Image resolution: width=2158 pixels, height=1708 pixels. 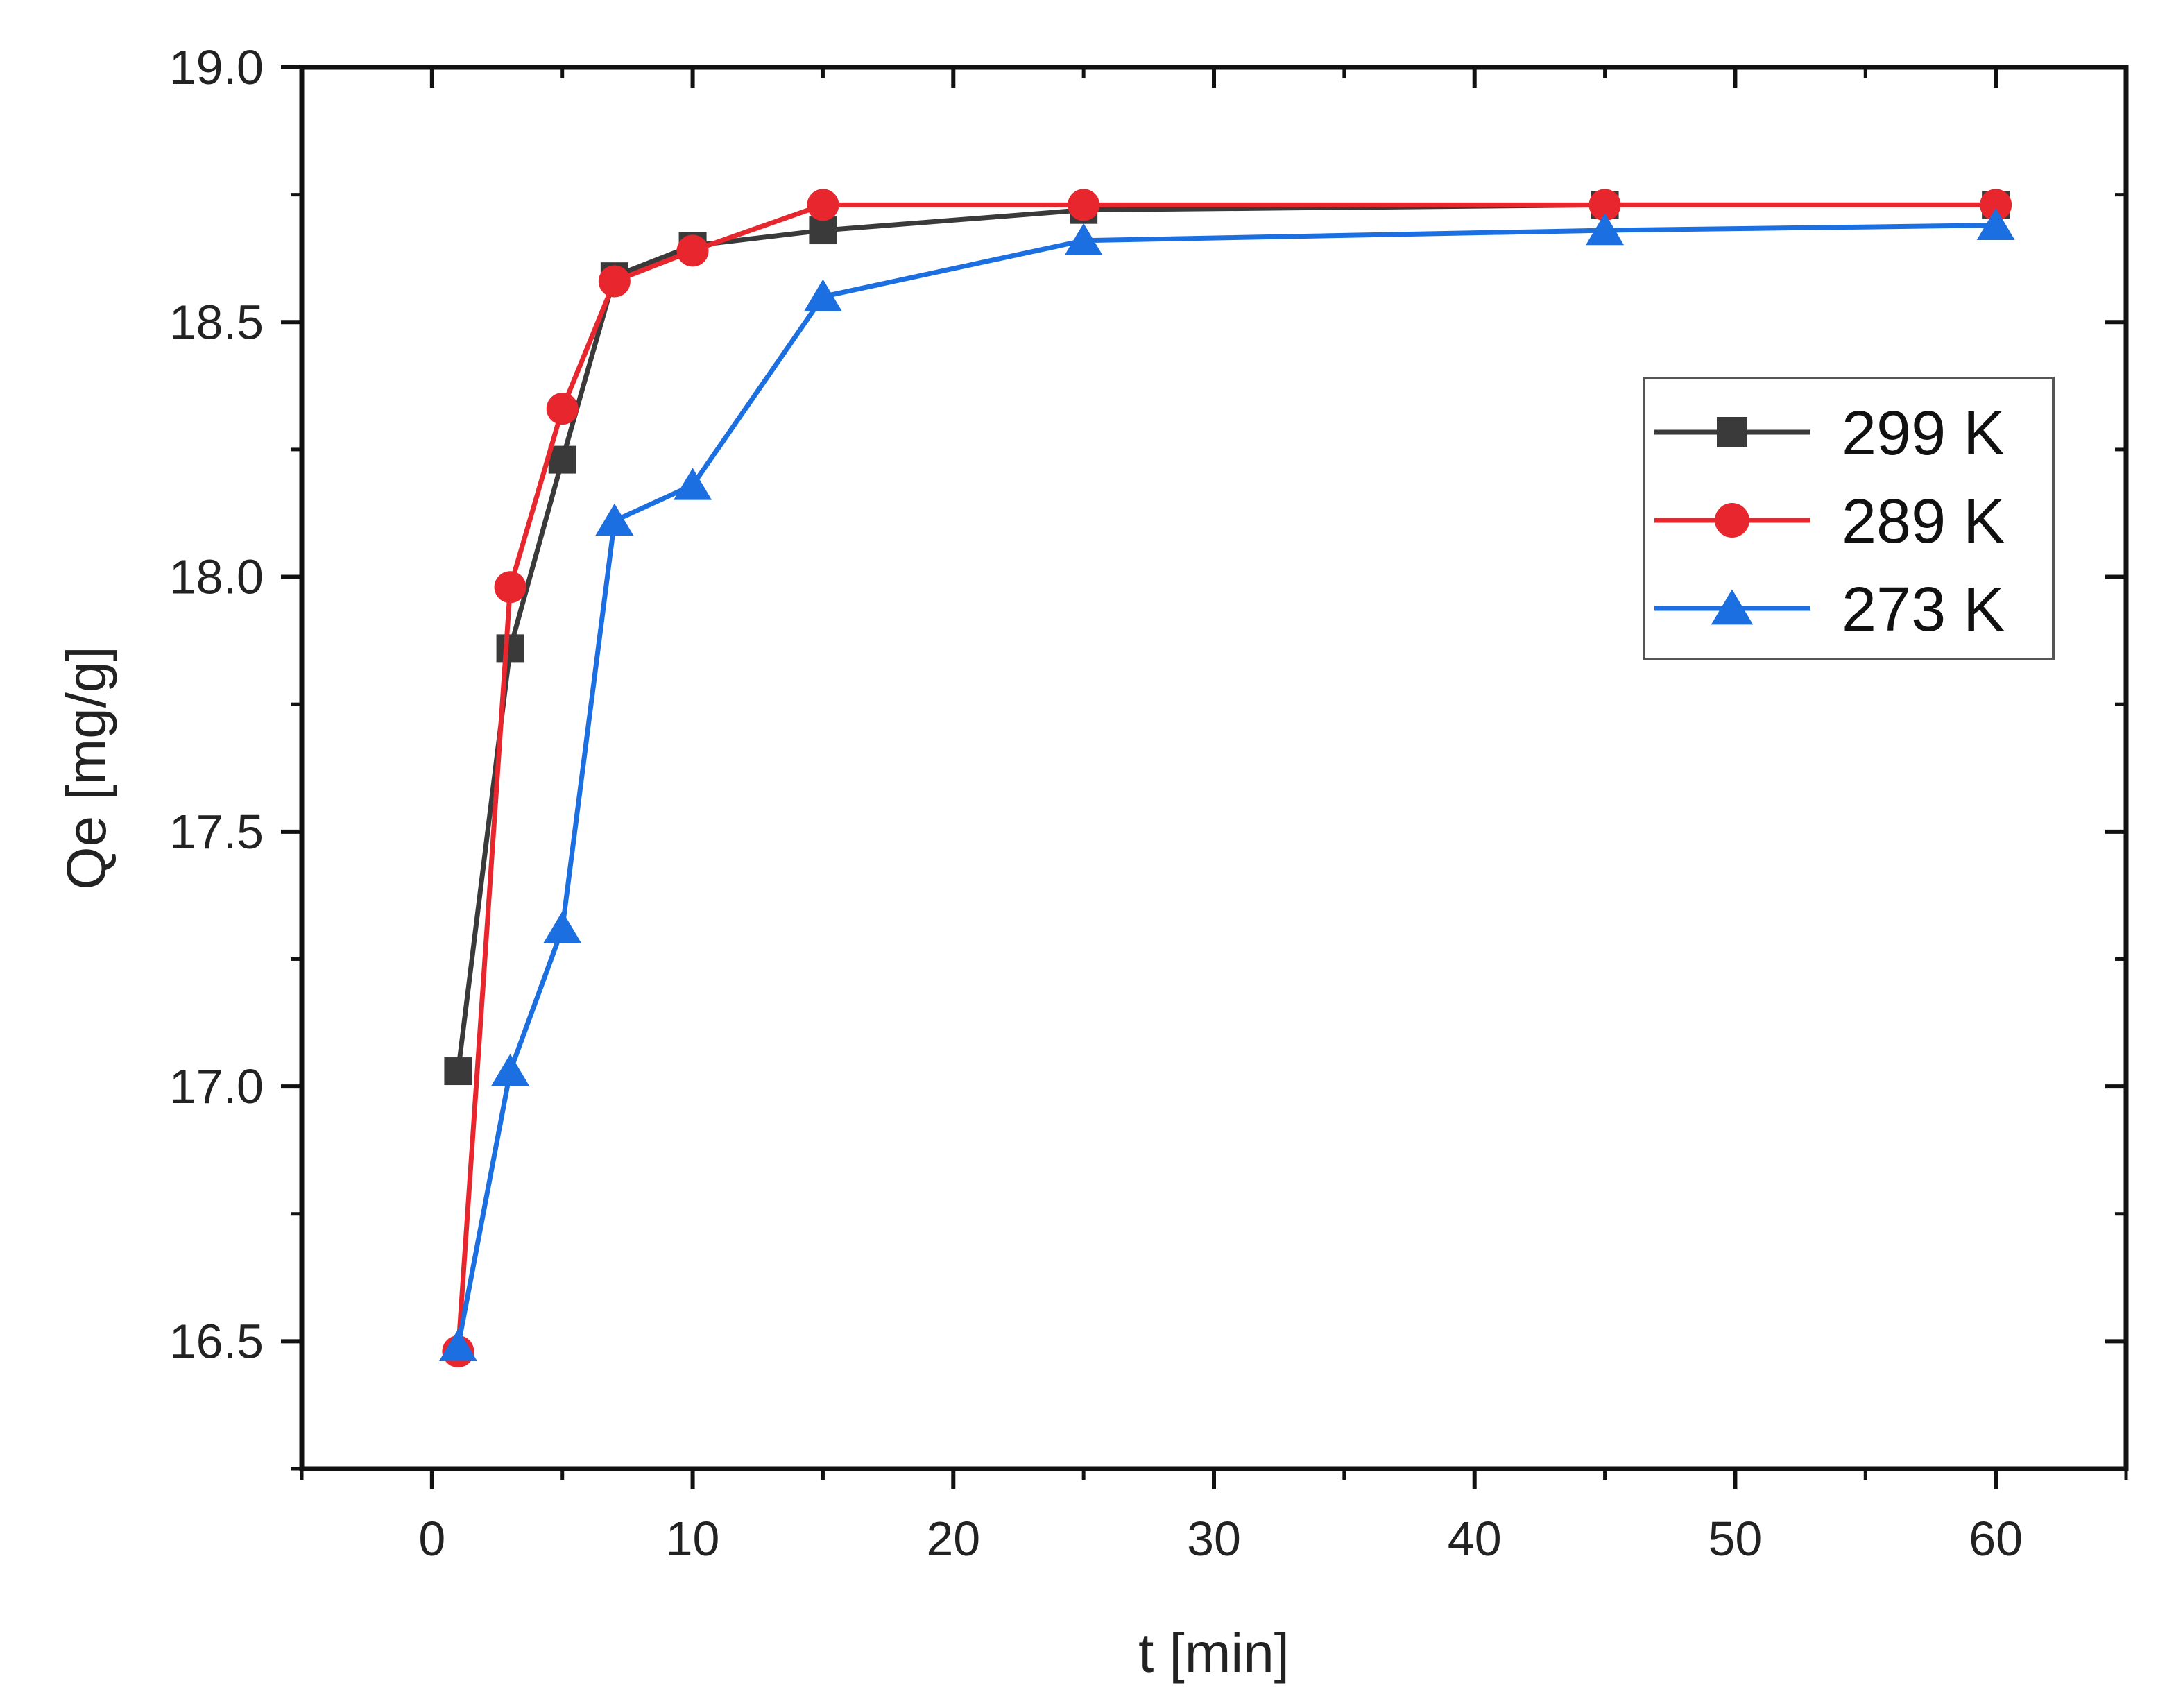 What do you see at coordinates (86, 768) in the screenshot?
I see `y-axis-title: Qe [mg/g]` at bounding box center [86, 768].